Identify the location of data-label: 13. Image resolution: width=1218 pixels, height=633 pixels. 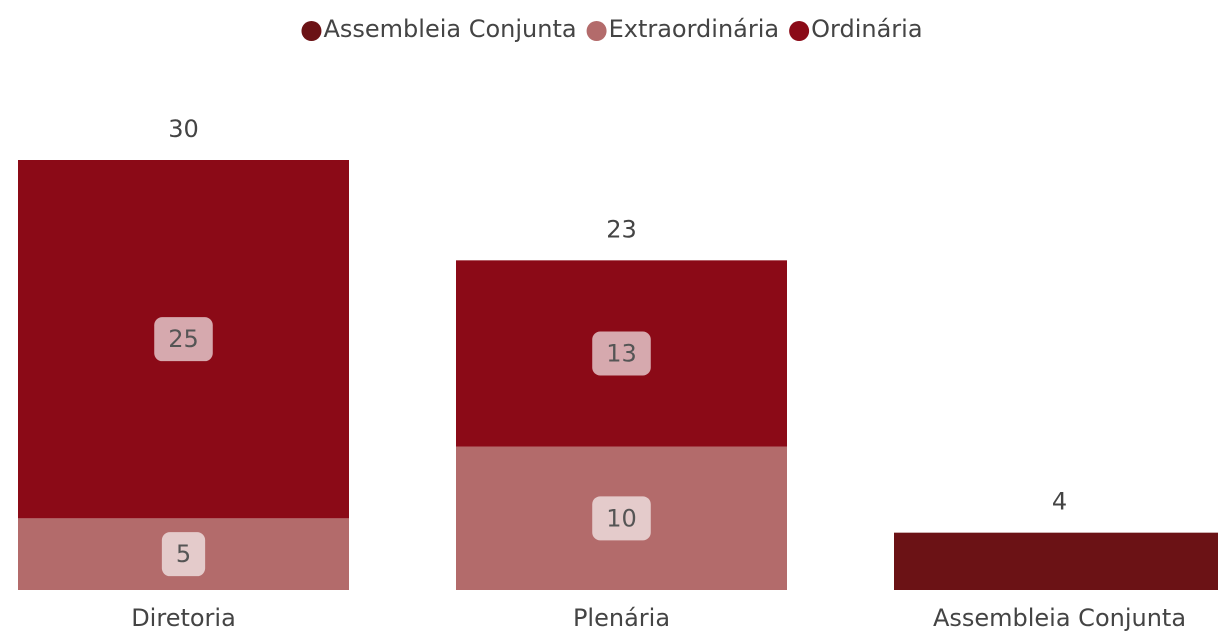
(621, 354).